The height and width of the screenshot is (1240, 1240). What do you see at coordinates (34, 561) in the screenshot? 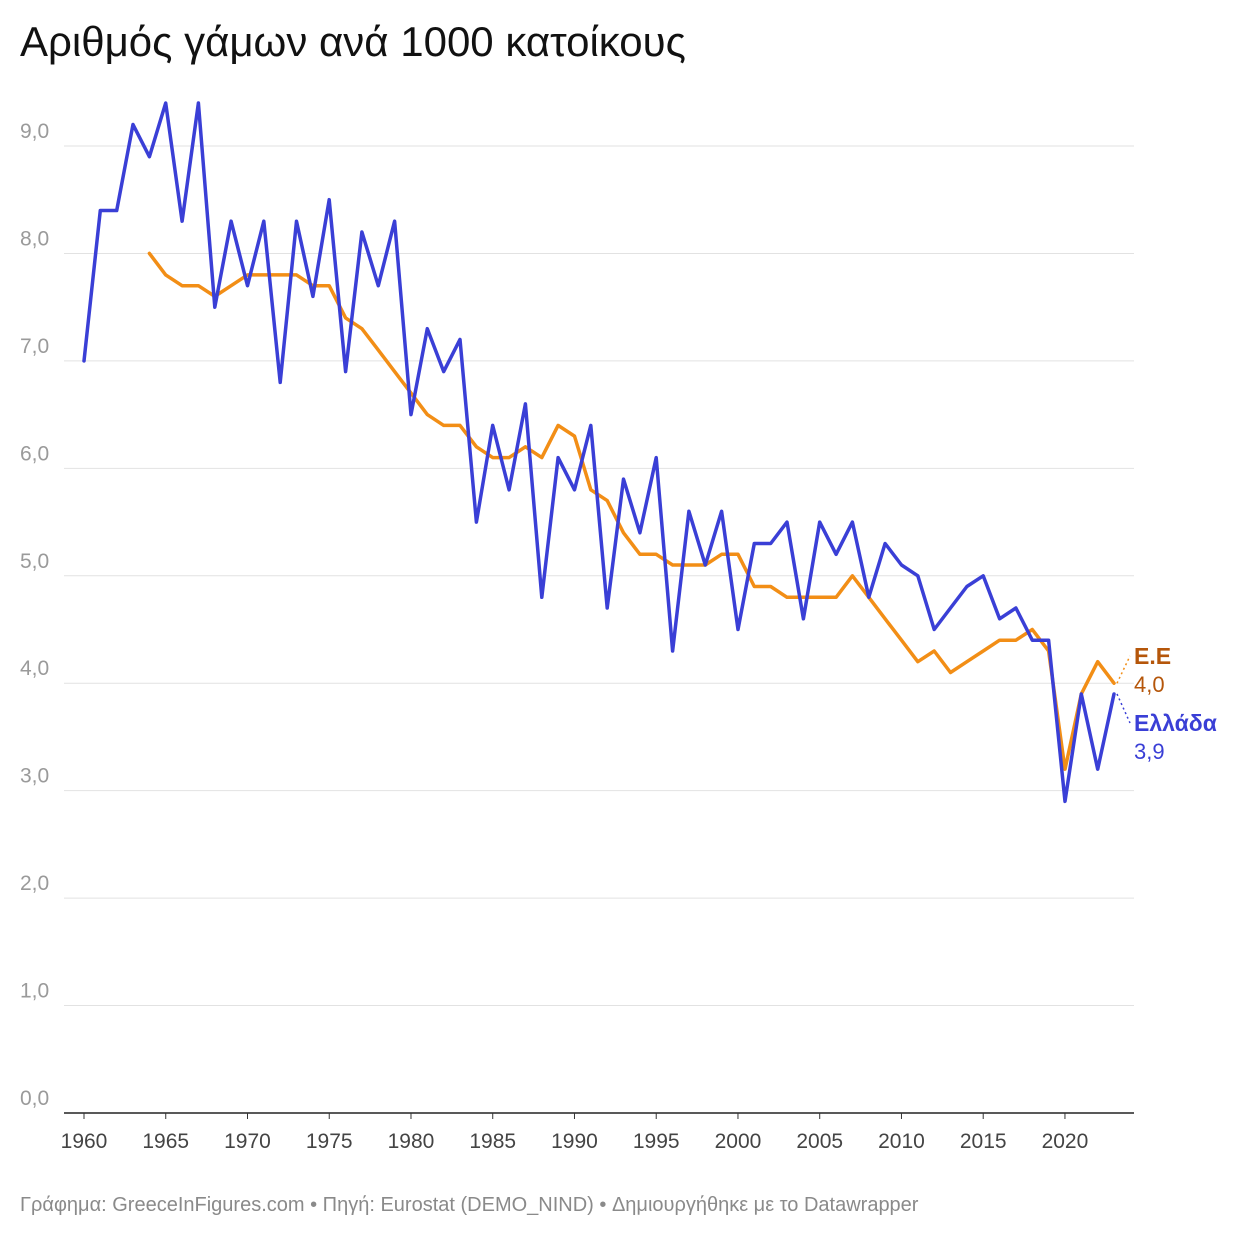
I see `y-tick-label: 5,0` at bounding box center [34, 561].